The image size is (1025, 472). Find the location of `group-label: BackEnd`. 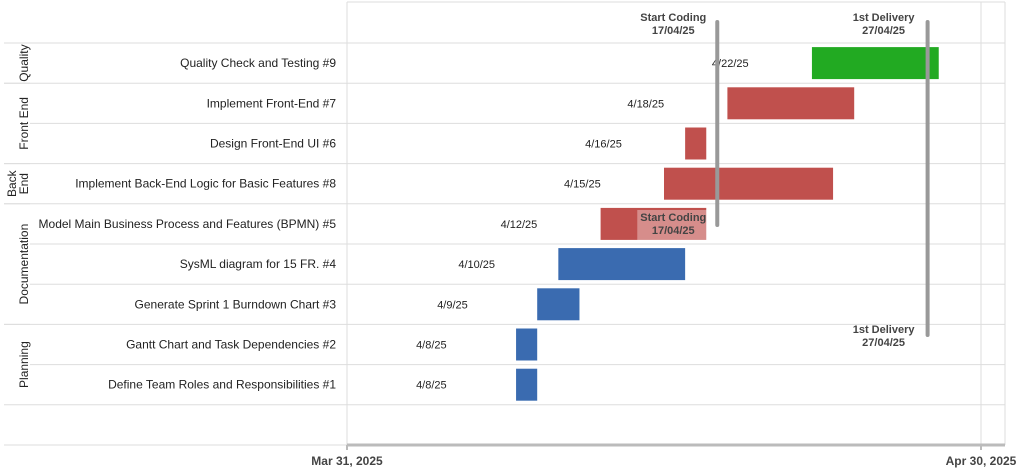

group-label: BackEnd is located at coordinates (18, 183).